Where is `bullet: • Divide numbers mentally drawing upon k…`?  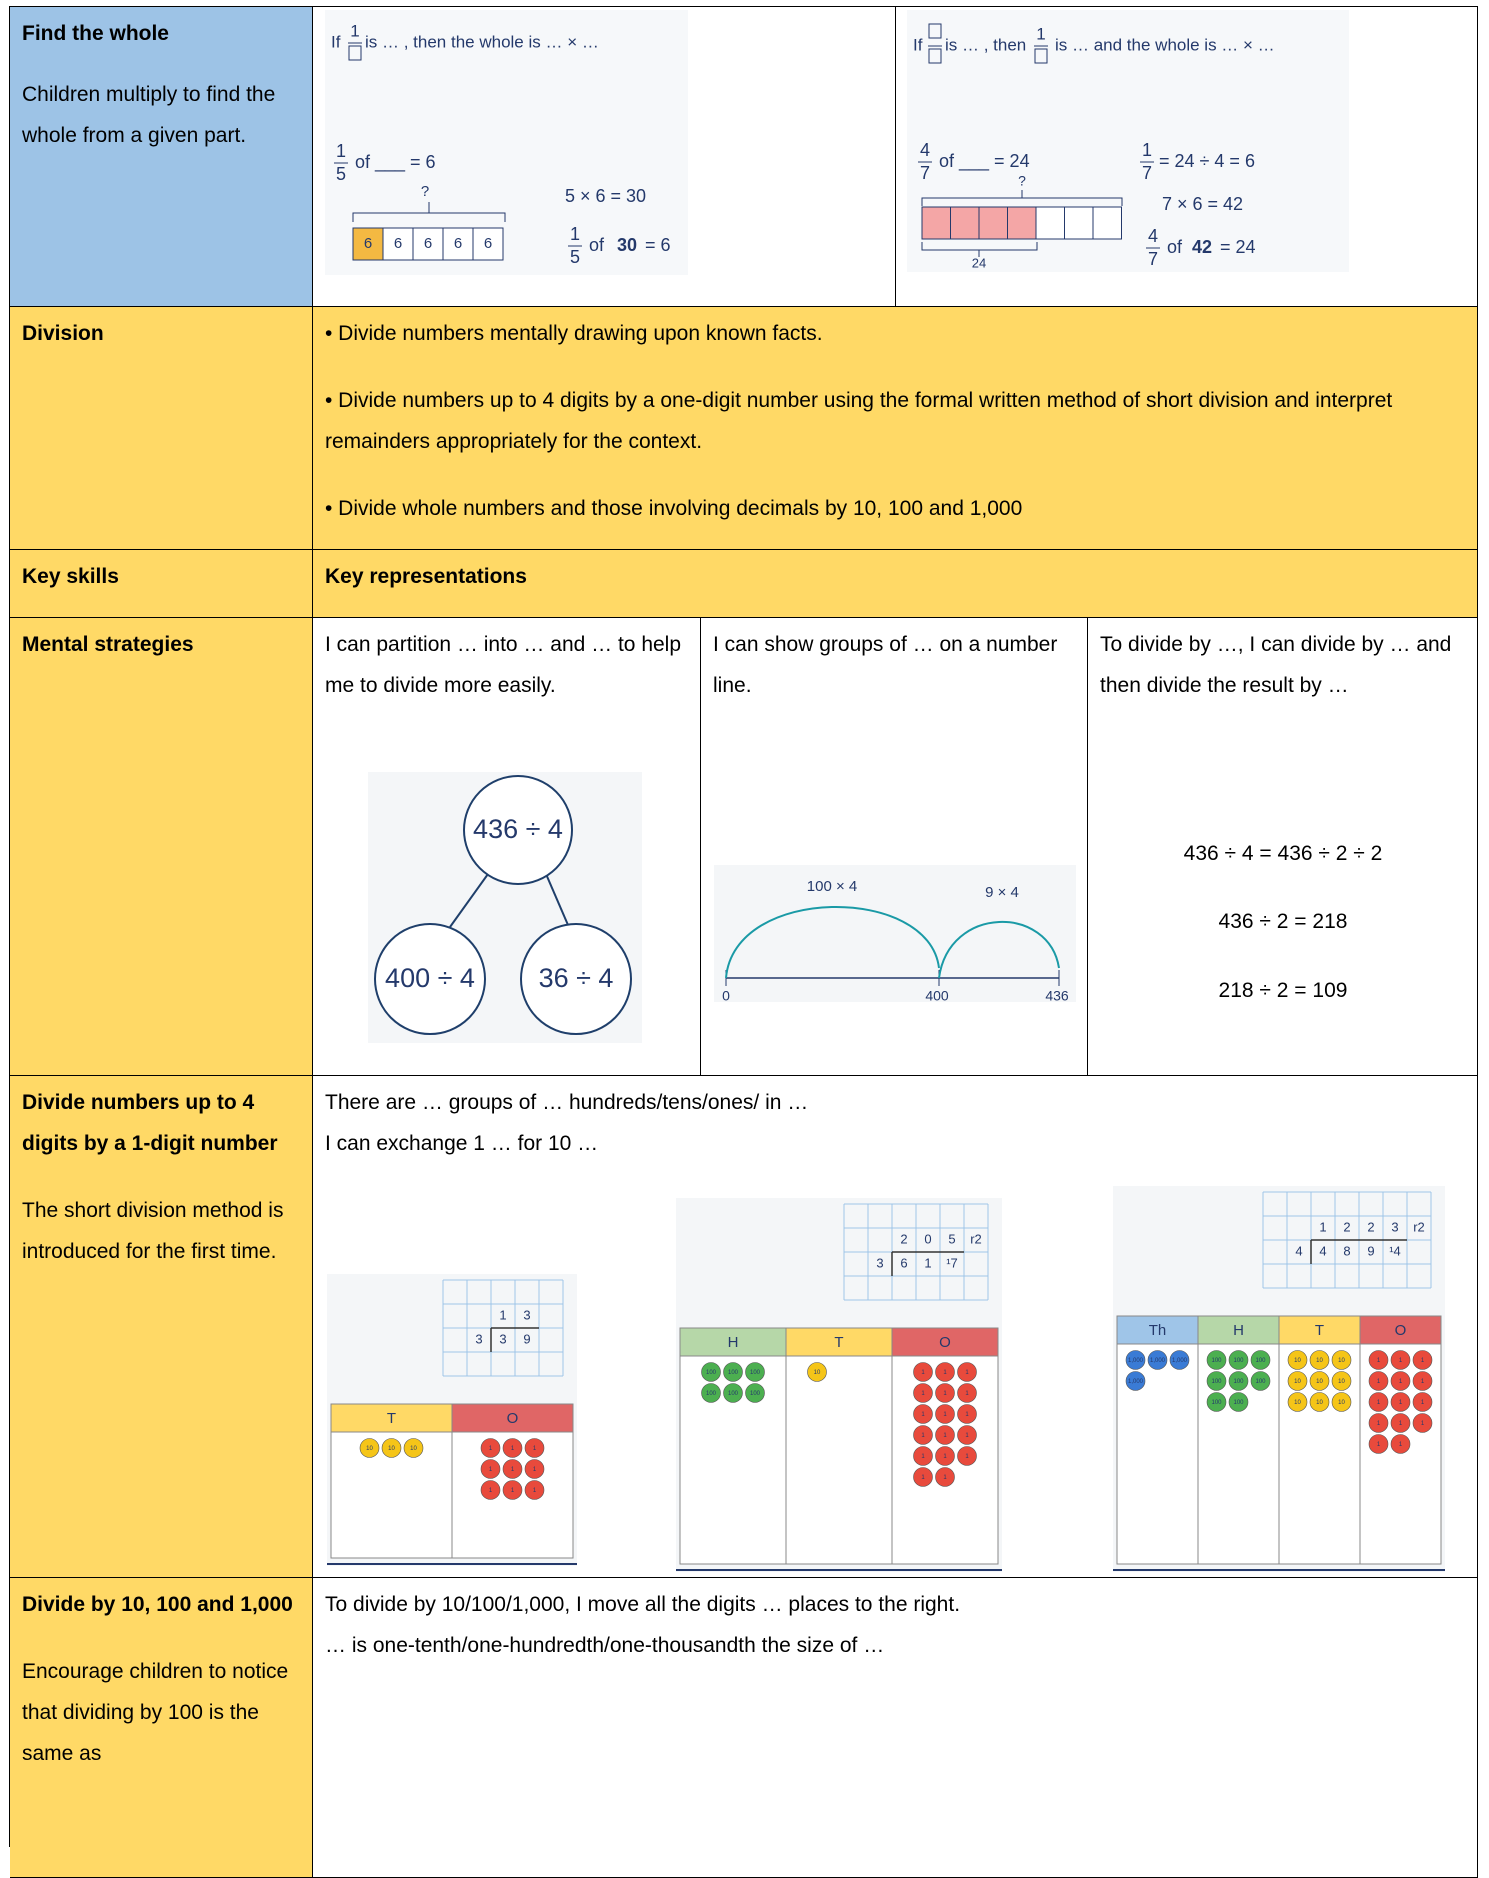
bullet: • Divide numbers mentally drawing upon k… is located at coordinates (574, 333).